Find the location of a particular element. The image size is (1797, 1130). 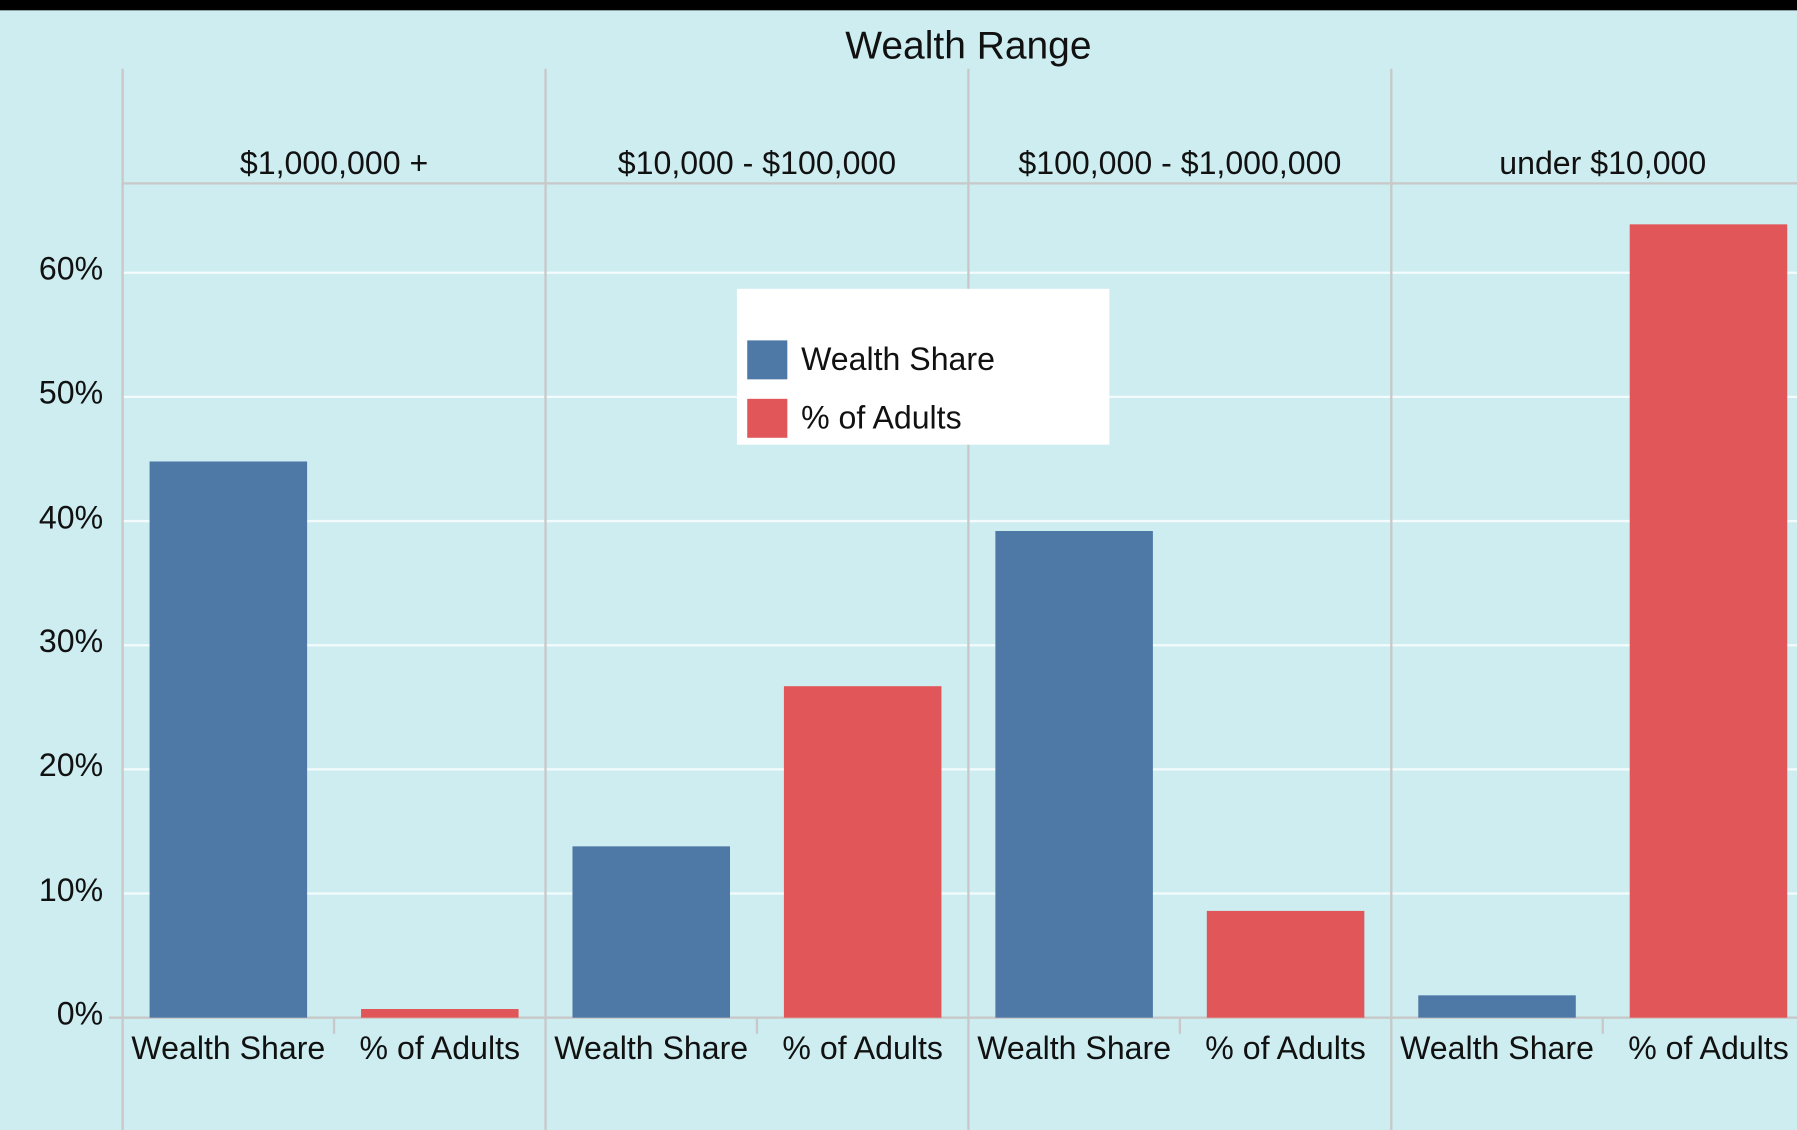

top-bar is located at coordinates (898, 5).